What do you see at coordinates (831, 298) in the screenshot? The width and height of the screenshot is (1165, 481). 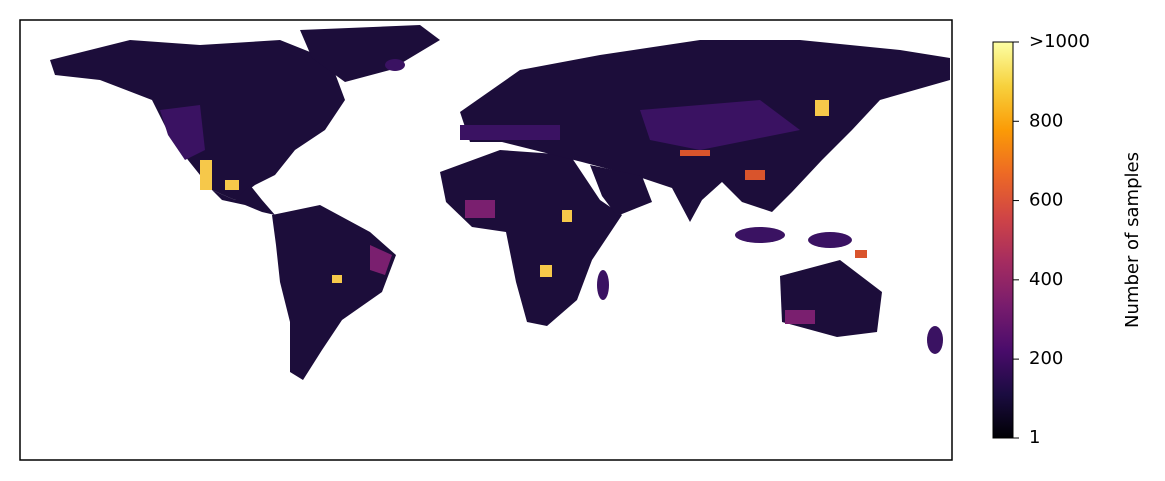 I see `australia` at bounding box center [831, 298].